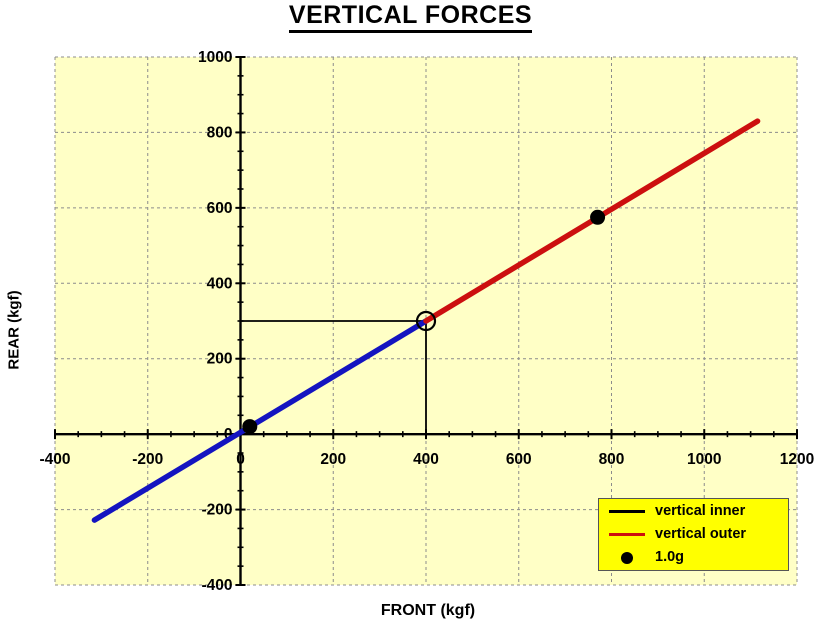 The height and width of the screenshot is (623, 821). What do you see at coordinates (220, 359) in the screenshot?
I see `y-tick-label: 200` at bounding box center [220, 359].